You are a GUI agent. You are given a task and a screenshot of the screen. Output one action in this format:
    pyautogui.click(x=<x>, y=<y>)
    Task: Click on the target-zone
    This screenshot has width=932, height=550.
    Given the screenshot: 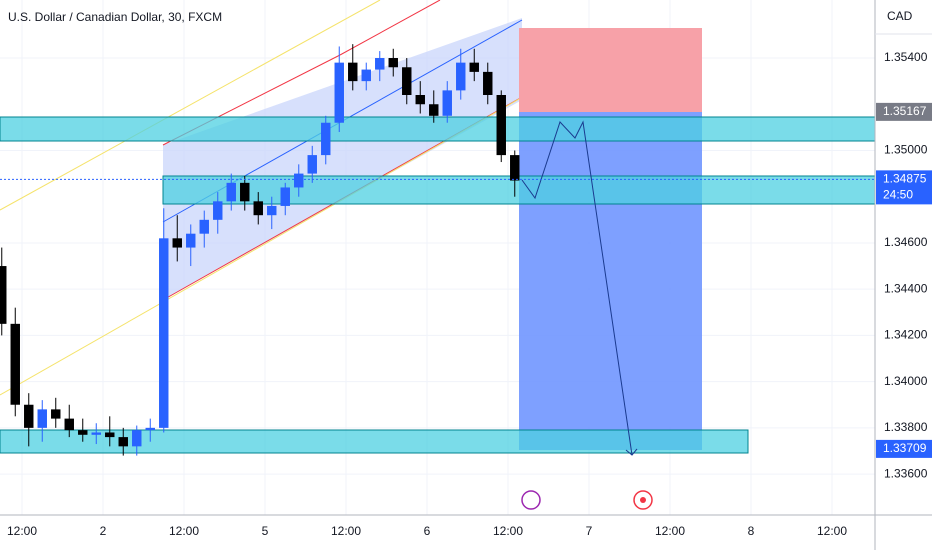 What is the action you would take?
    pyautogui.click(x=610, y=281)
    